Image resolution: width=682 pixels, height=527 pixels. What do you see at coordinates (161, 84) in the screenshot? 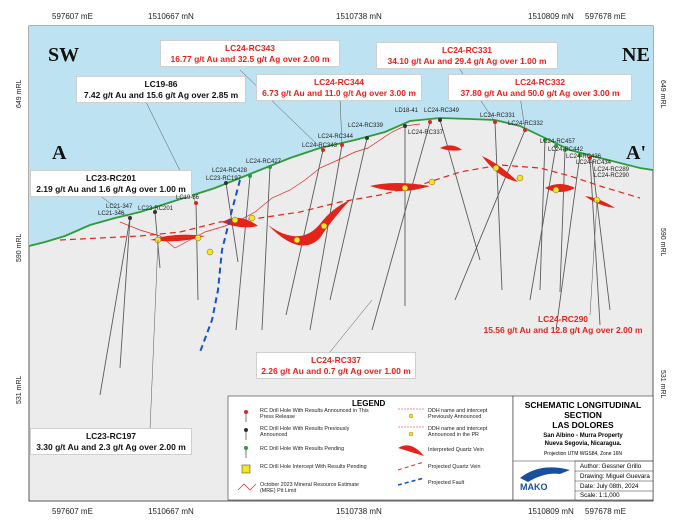
I see `callout-lc19-86-id: LC19-86` at bounding box center [161, 84].